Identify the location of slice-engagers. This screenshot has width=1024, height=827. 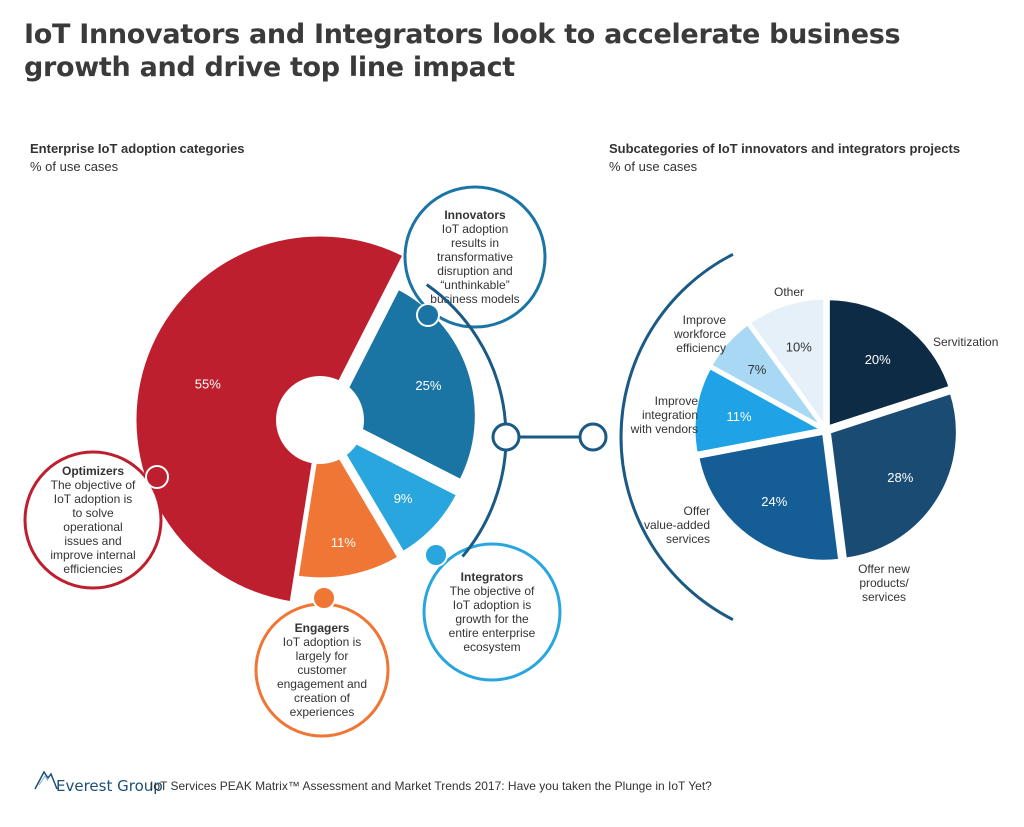
(348, 501).